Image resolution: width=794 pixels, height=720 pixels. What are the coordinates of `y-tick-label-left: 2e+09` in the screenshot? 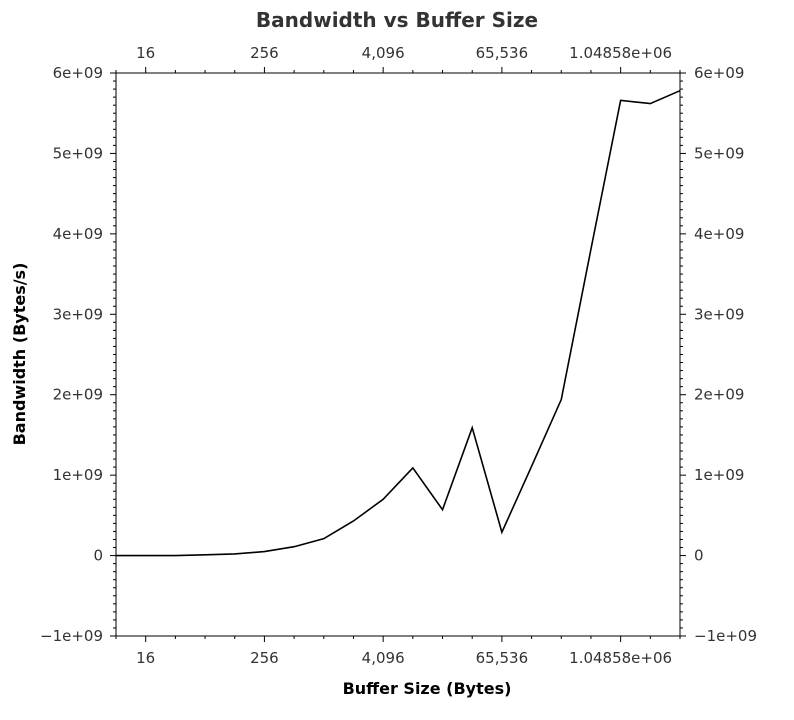 It's located at (78, 395).